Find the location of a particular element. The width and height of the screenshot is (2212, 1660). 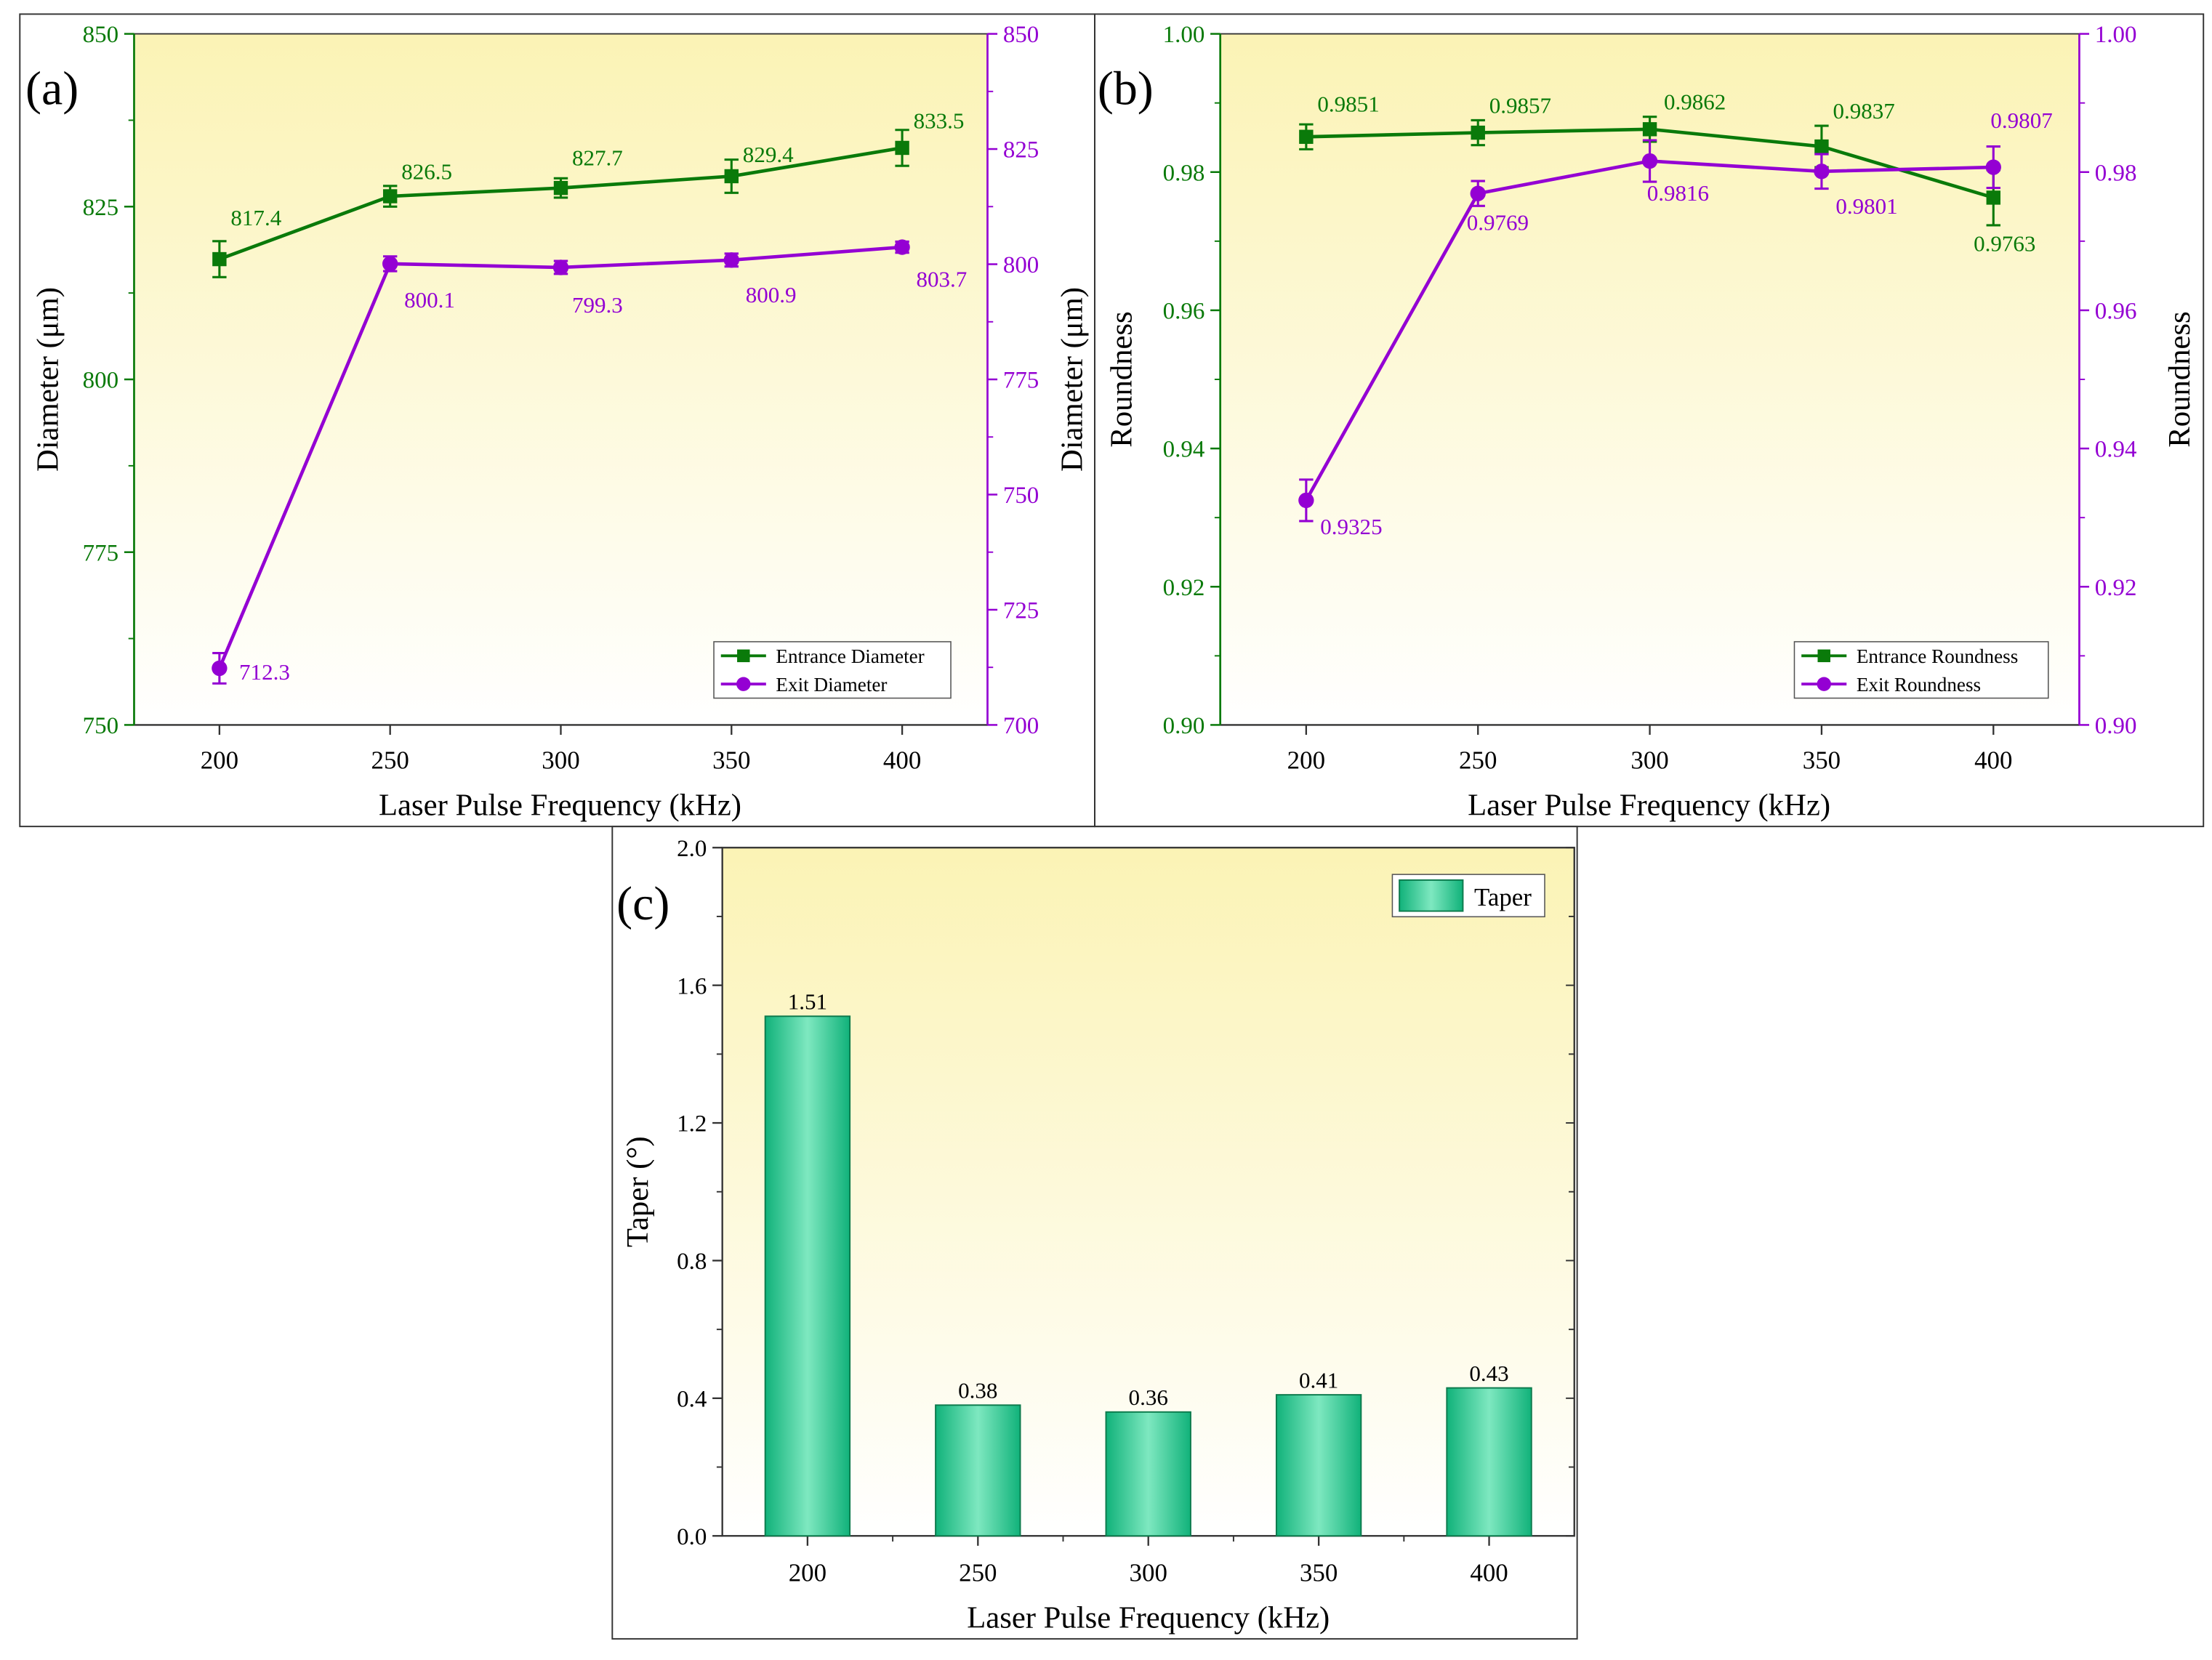

x-axis-title-a: Laser Pulse Frequency (kHz) is located at coordinates (560, 806).